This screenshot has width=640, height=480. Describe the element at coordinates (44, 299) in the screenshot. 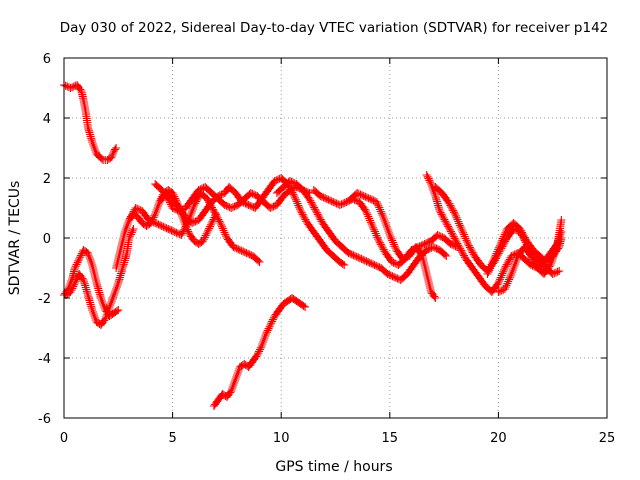

I see `y-tick-label-2: -2` at that location.